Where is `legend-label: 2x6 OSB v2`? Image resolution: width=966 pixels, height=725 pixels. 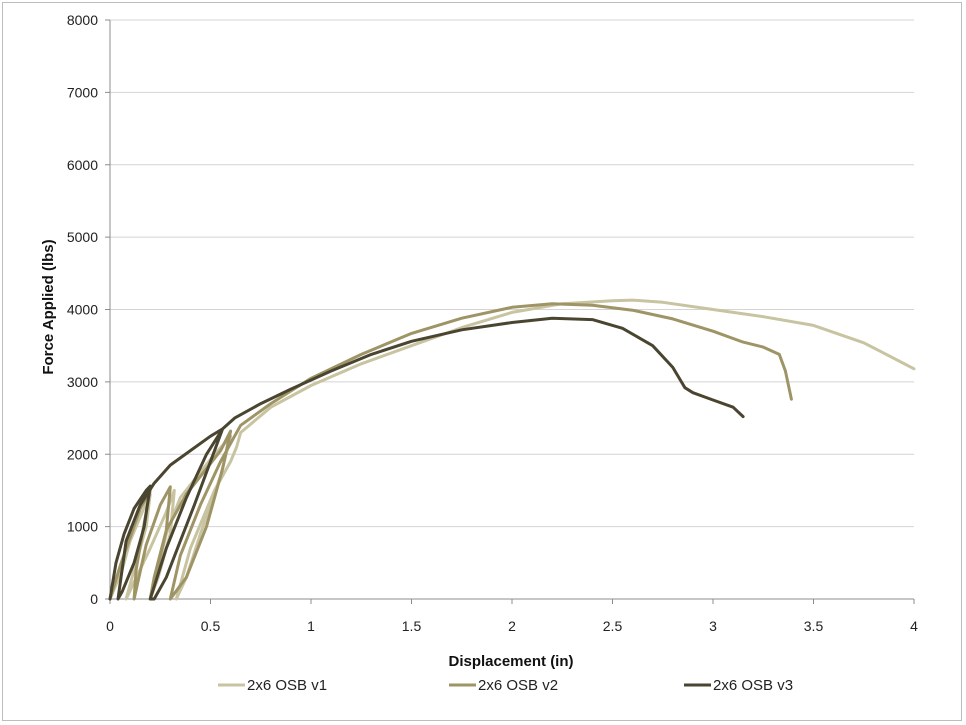 legend-label: 2x6 OSB v2 is located at coordinates (518, 685).